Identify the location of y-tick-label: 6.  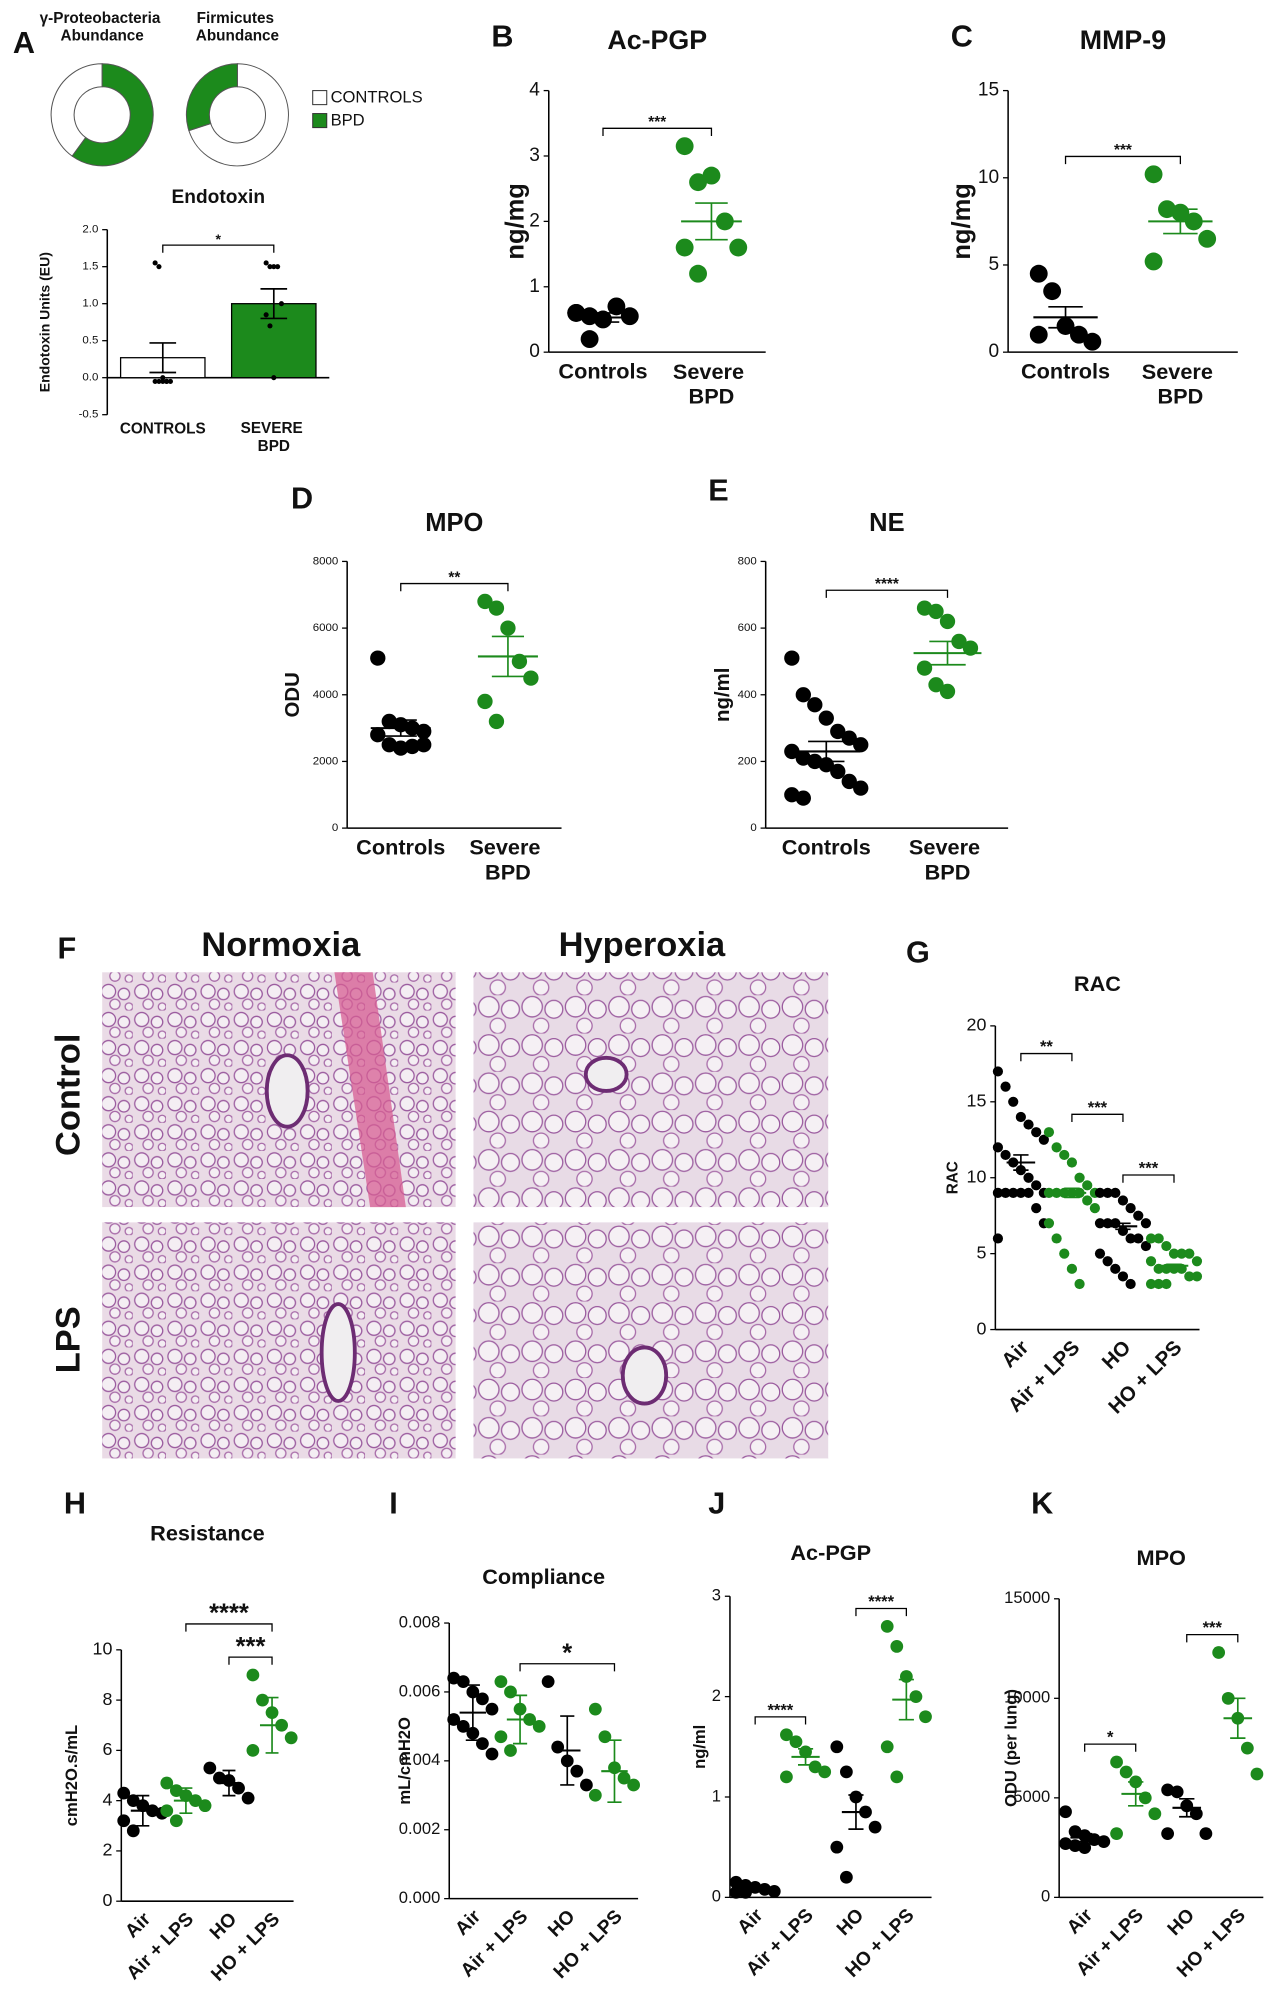
(107, 1749).